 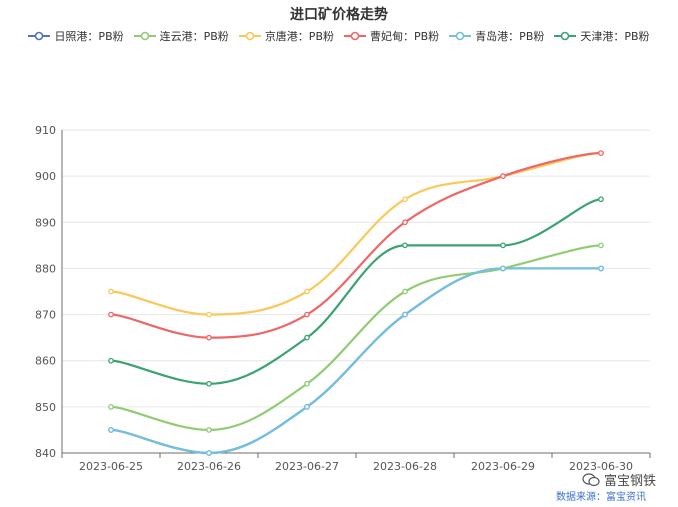 I want to click on y-tick-label: 900, so click(x=45, y=176).